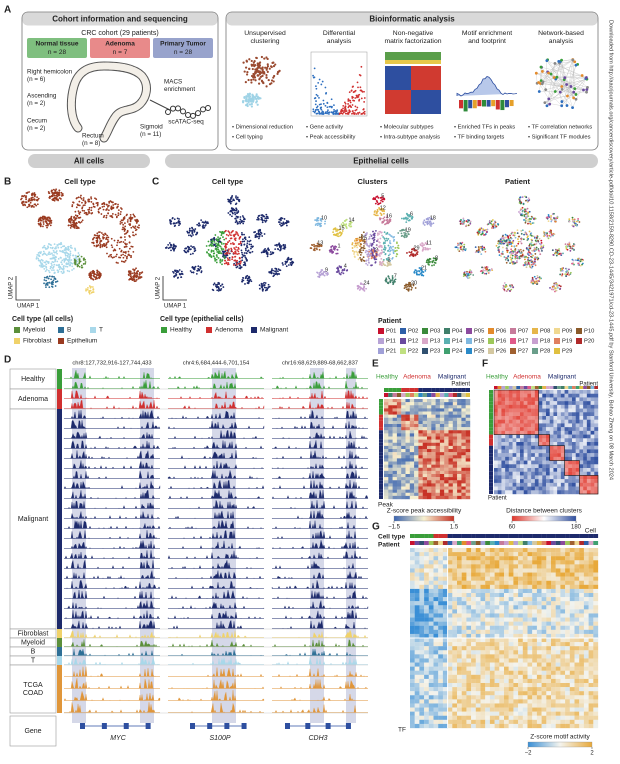  I want to click on section-header, so click(381, 161).